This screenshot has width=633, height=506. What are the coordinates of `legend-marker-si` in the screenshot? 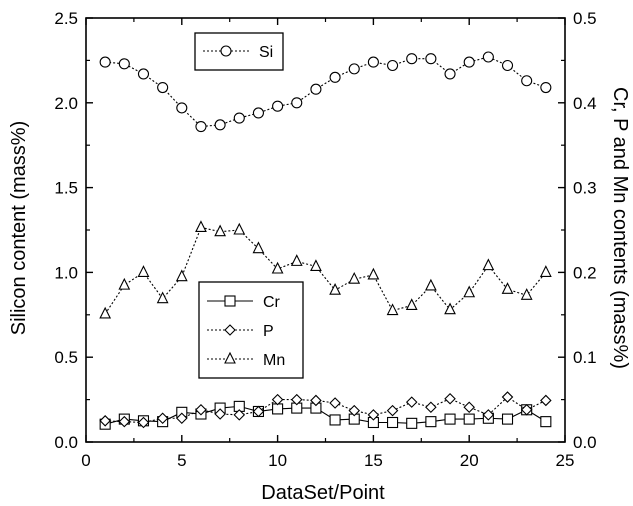 It's located at (226, 51).